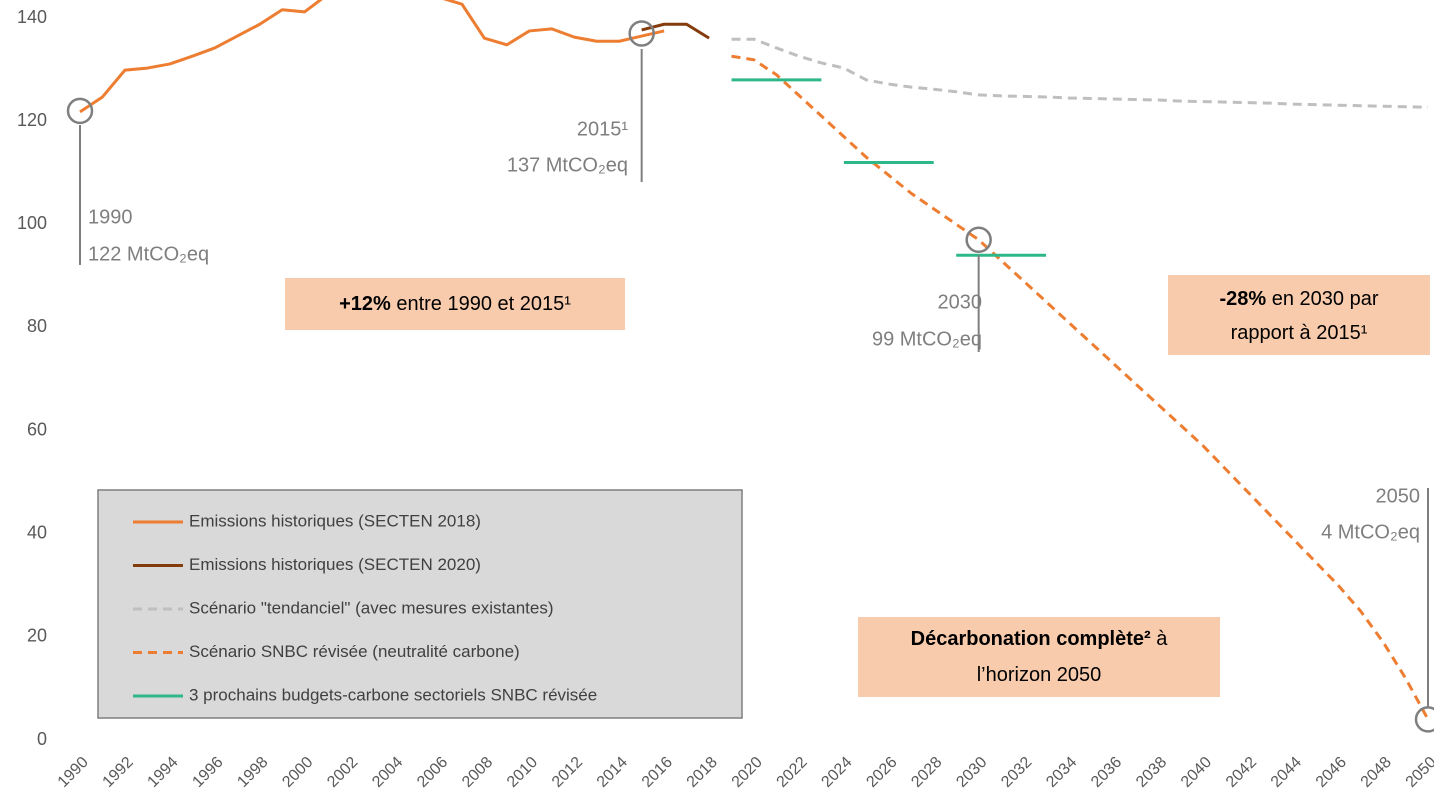  What do you see at coordinates (297, 772) in the screenshot?
I see `x-tick-label: 2000` at bounding box center [297, 772].